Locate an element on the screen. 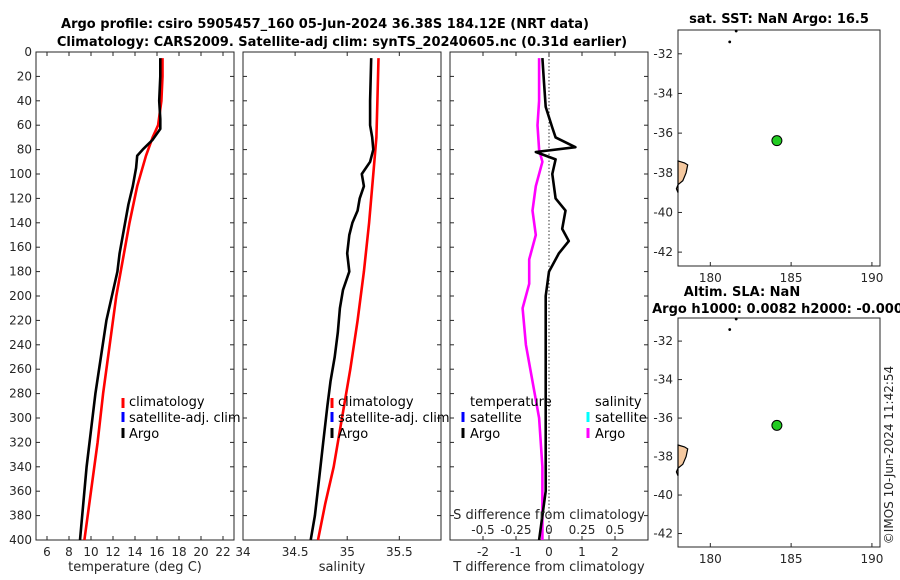  sst-map: -32 -34 -36 -38 -40 -42 180 185 190 is located at coordinates (768, 157).